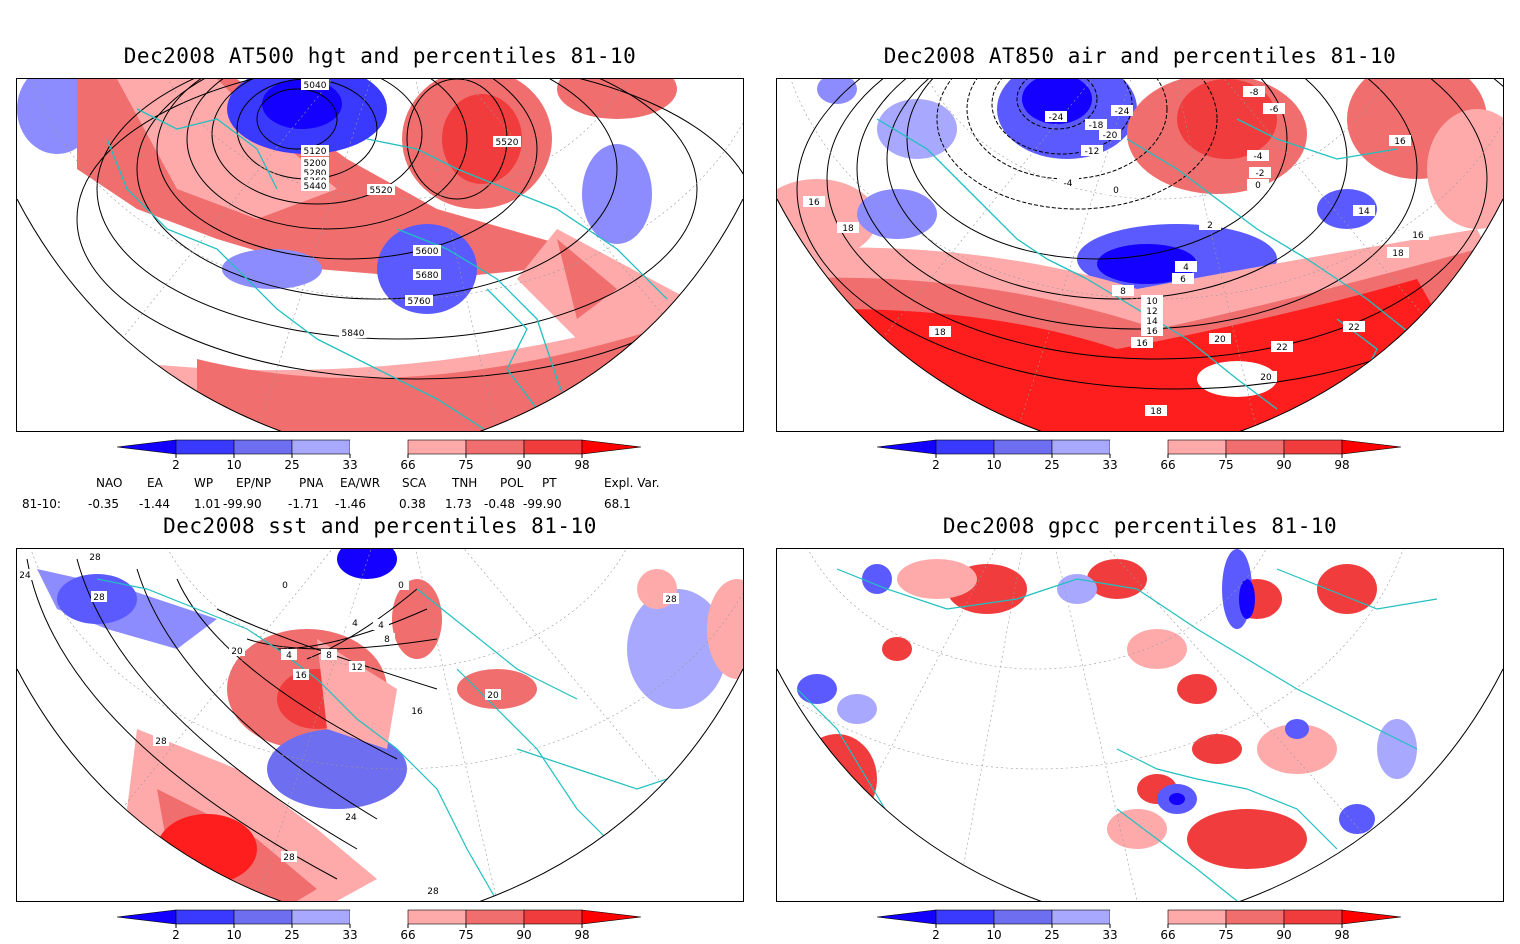 The image size is (1520, 944). I want to click on contour-label: 20, so click(1266, 377).